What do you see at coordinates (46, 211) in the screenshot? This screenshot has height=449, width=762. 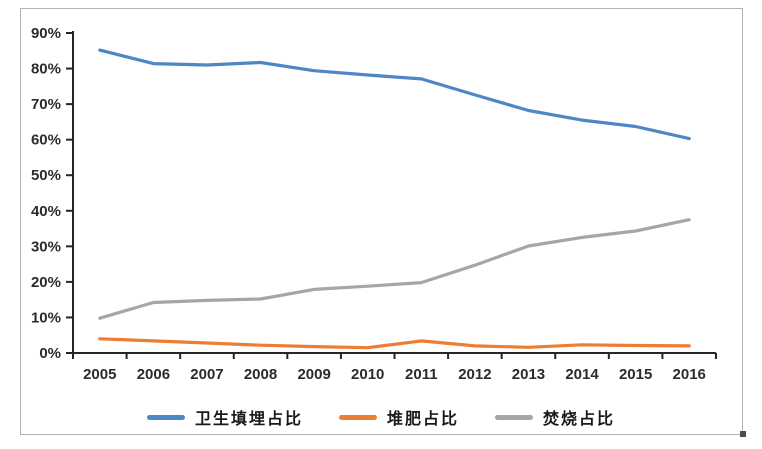 I see `y-axis-label: 40%` at bounding box center [46, 211].